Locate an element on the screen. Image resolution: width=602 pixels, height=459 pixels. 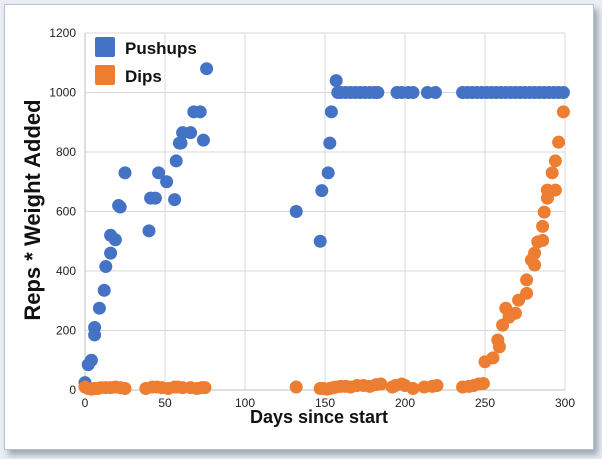
y-axis-title: Reps * Weight Added is located at coordinates (32, 209).